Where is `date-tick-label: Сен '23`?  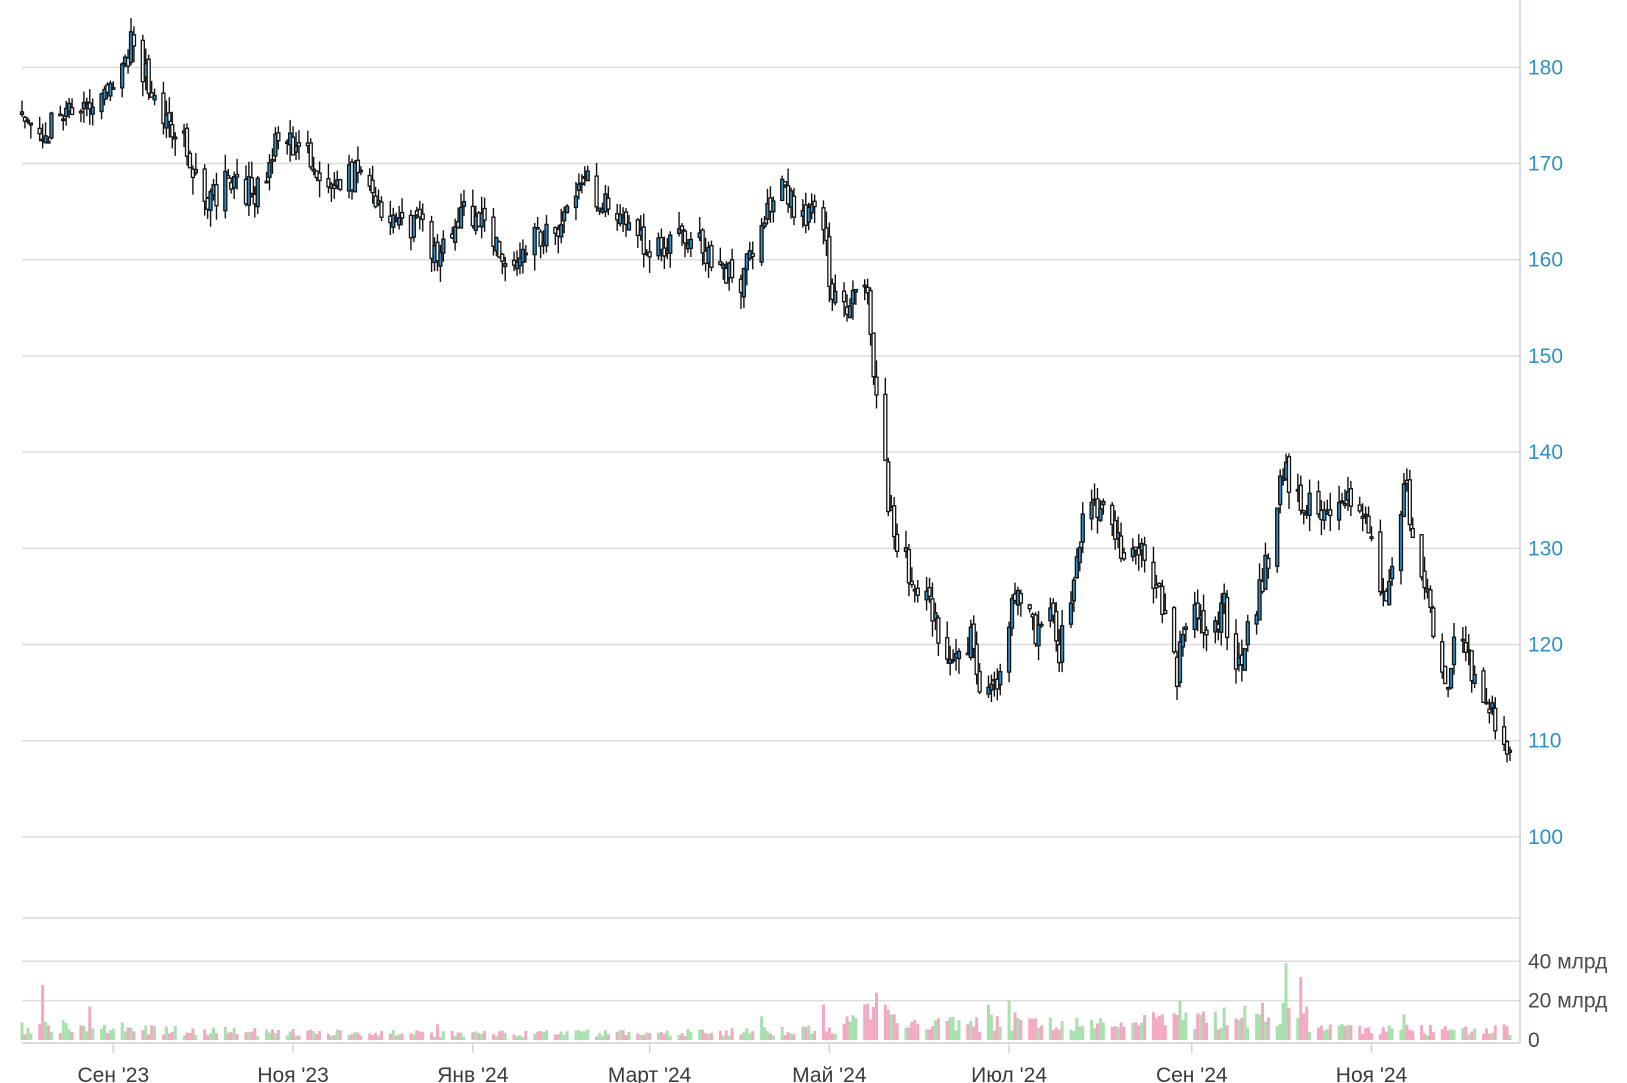 date-tick-label: Сен '23 is located at coordinates (114, 1073).